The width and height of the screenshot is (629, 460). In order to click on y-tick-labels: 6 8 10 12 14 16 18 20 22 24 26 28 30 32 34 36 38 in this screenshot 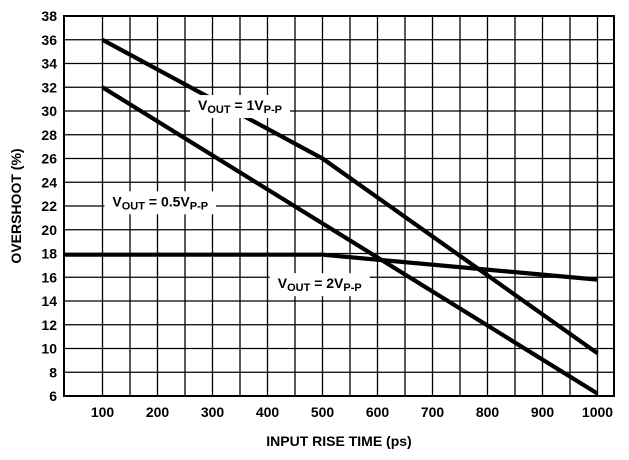, I will do `click(49, 206)`.